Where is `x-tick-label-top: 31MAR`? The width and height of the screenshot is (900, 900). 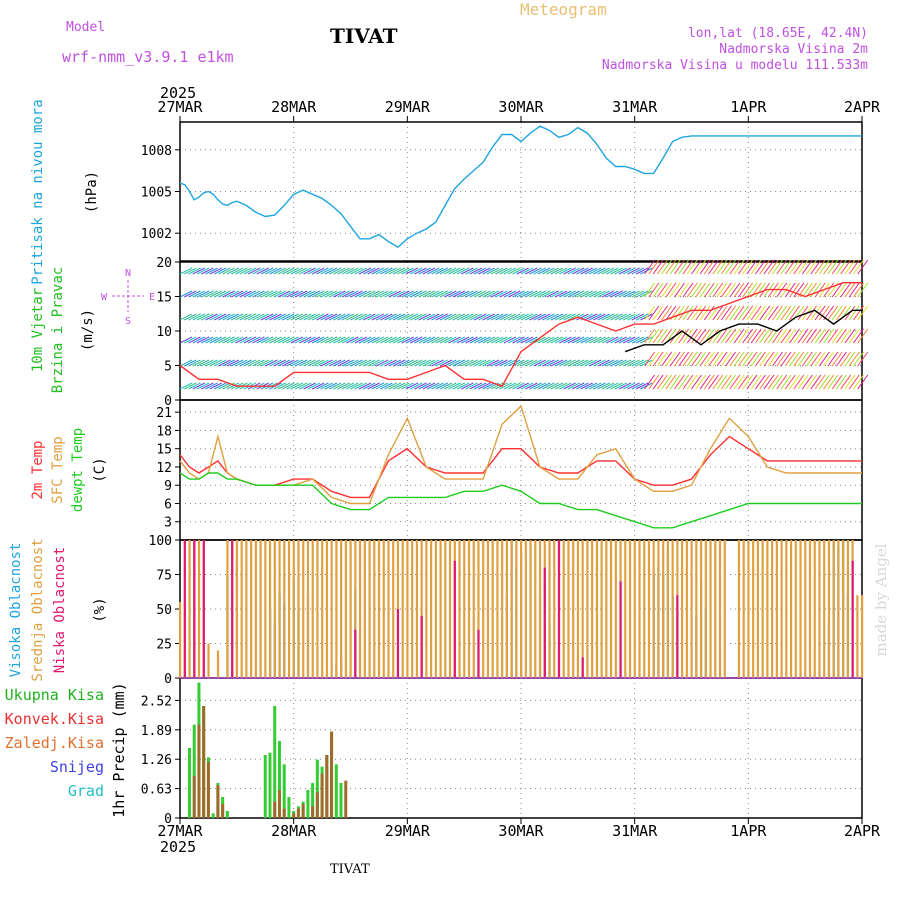 x-tick-label-top: 31MAR is located at coordinates (635, 107).